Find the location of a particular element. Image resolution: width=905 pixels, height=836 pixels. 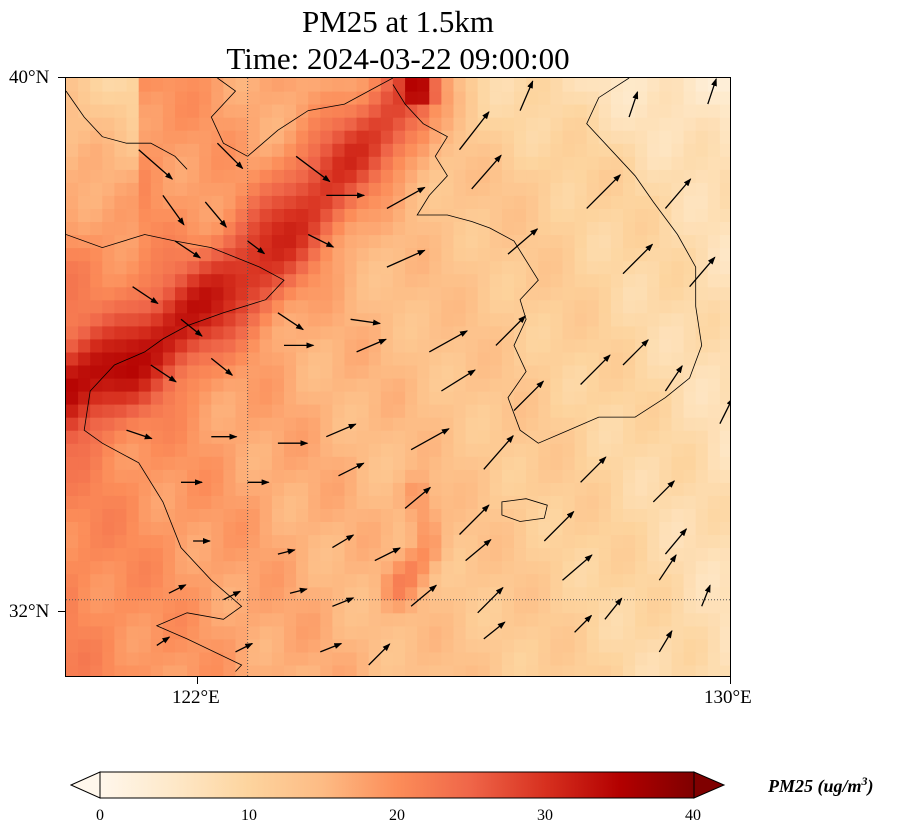

chart-title-line1: PM25 at 1.5km is located at coordinates (398, 21).